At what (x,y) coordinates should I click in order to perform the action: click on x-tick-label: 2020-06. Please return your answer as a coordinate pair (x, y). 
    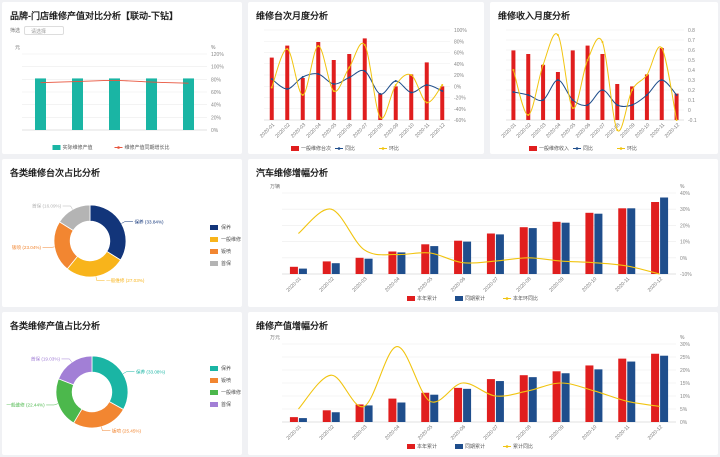
    Looking at the image, I should click on (458, 284).